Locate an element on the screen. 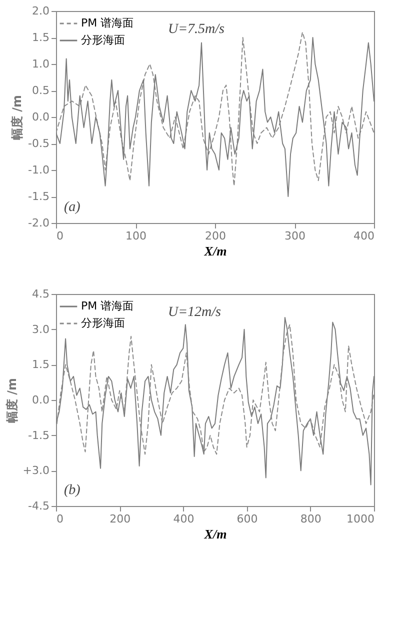  y-tick-label: 3.0 is located at coordinates (41, 329).